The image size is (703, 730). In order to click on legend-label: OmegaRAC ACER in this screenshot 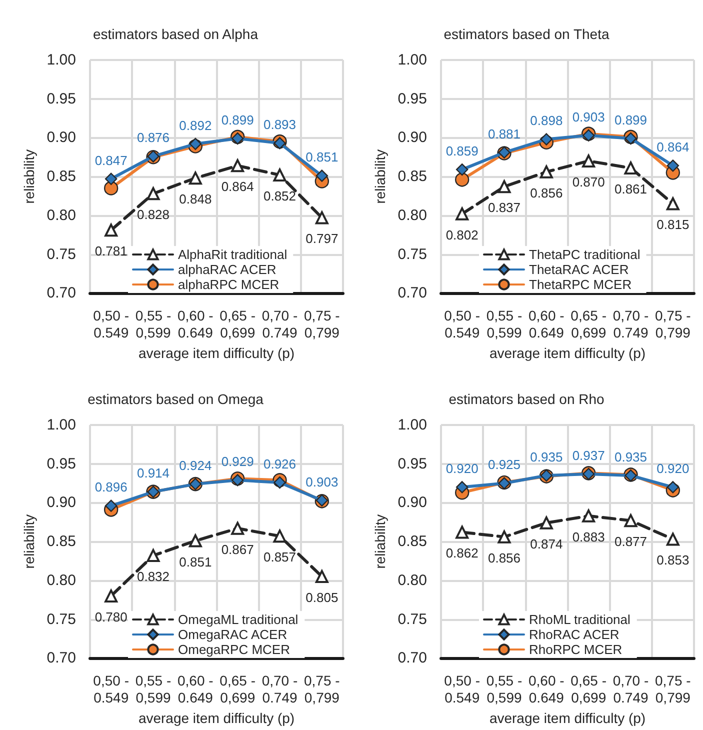, I will do `click(233, 634)`.